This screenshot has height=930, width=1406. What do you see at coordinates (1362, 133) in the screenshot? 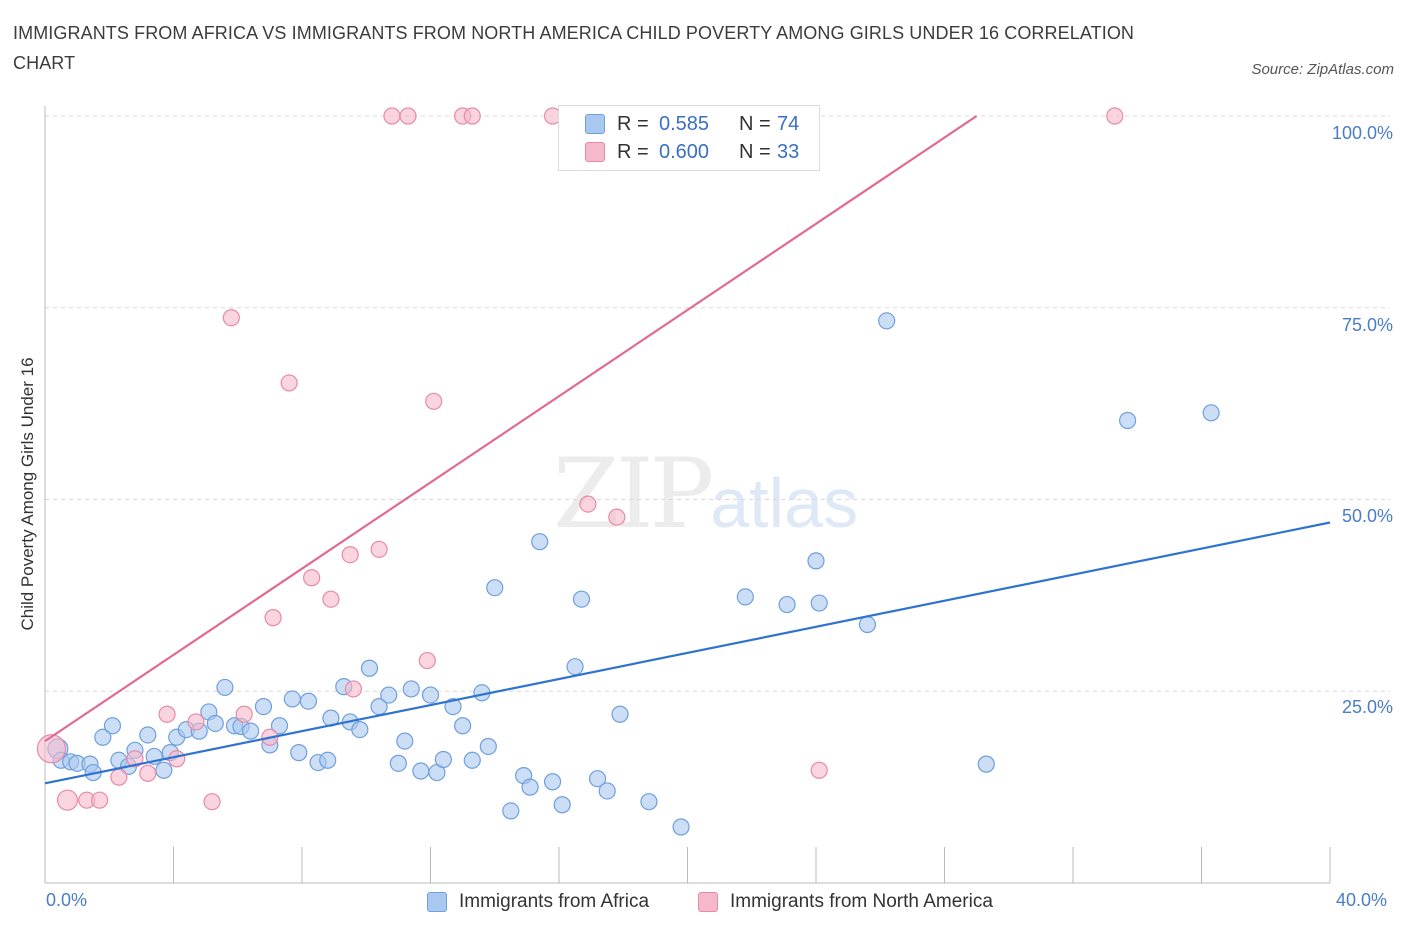
I see `y-tick-label-100: 100.0%` at bounding box center [1362, 133].